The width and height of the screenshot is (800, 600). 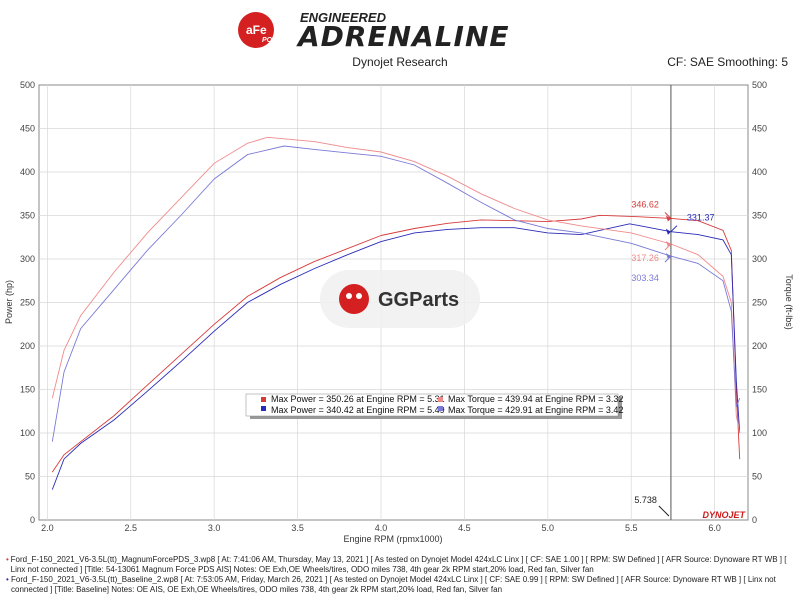 What do you see at coordinates (727, 62) in the screenshot?
I see `cf-smoothing-text: CF: SAE Smoothing: 5` at bounding box center [727, 62].